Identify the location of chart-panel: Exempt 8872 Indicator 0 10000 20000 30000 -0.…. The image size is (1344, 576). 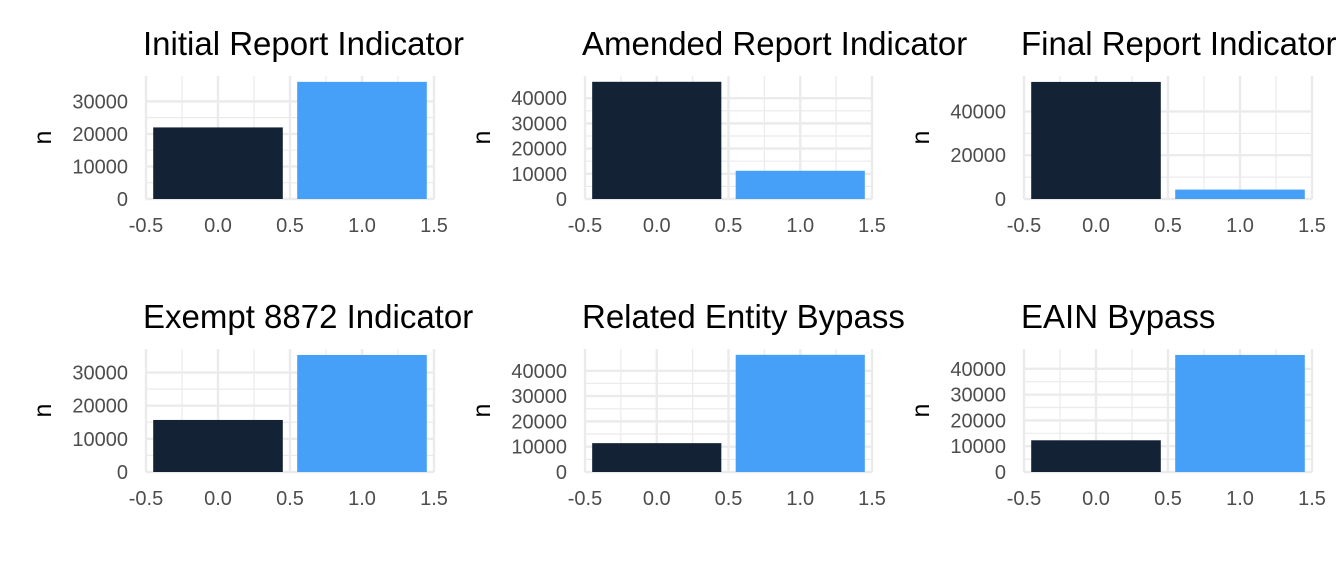
(251, 404).